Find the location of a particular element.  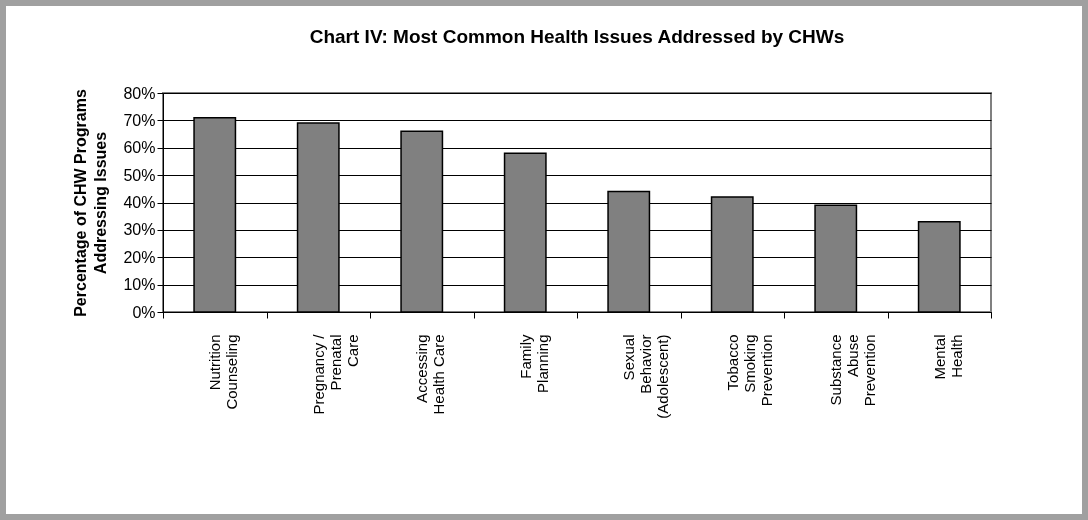

y-tick-label: 60% is located at coordinates (139, 148).